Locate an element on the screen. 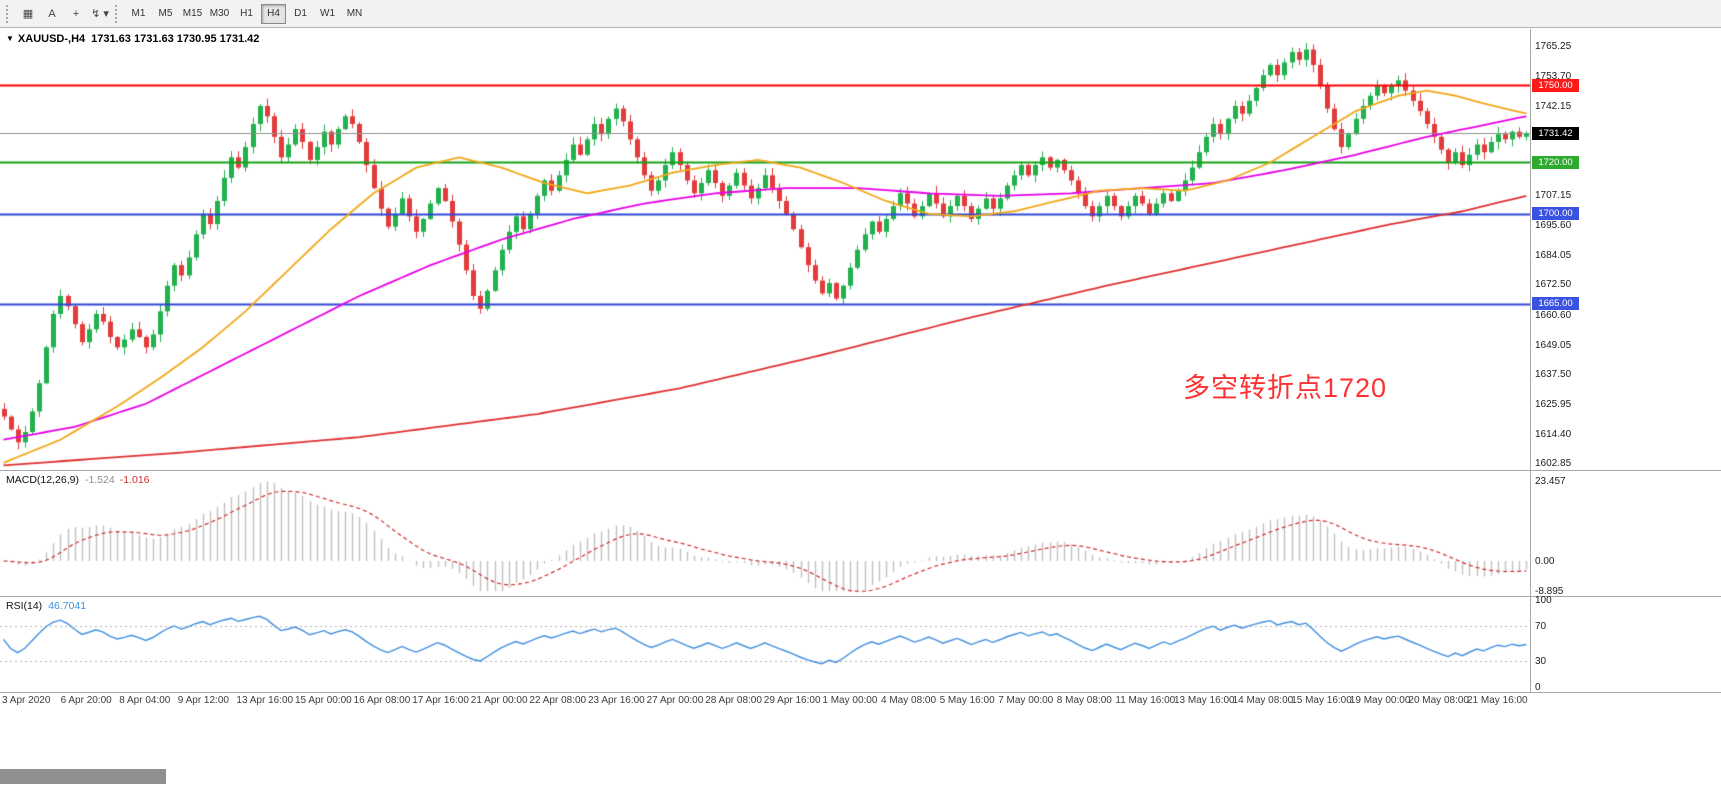  quick-action-icon: ↯ ▾ is located at coordinates (100, 14).